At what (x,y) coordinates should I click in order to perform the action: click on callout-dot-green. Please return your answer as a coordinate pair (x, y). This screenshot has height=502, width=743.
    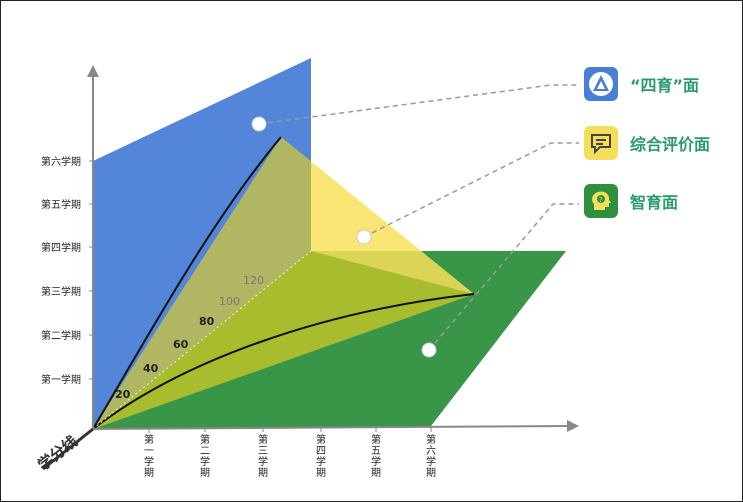
    Looking at the image, I should click on (429, 350).